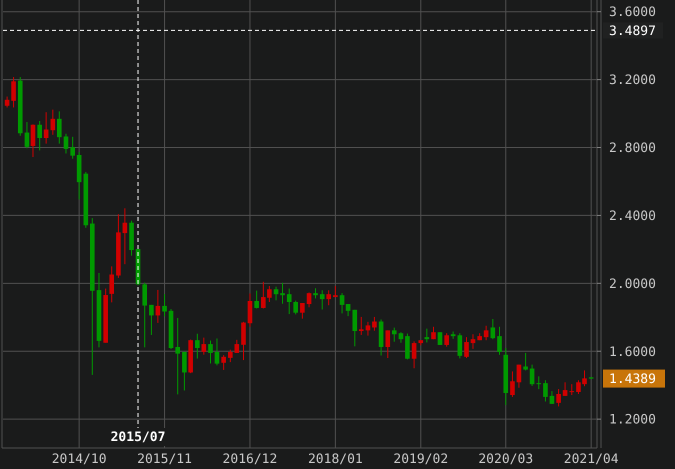 Image resolution: width=675 pixels, height=469 pixels. I want to click on y-tick-label: 1.2000, so click(632, 420).